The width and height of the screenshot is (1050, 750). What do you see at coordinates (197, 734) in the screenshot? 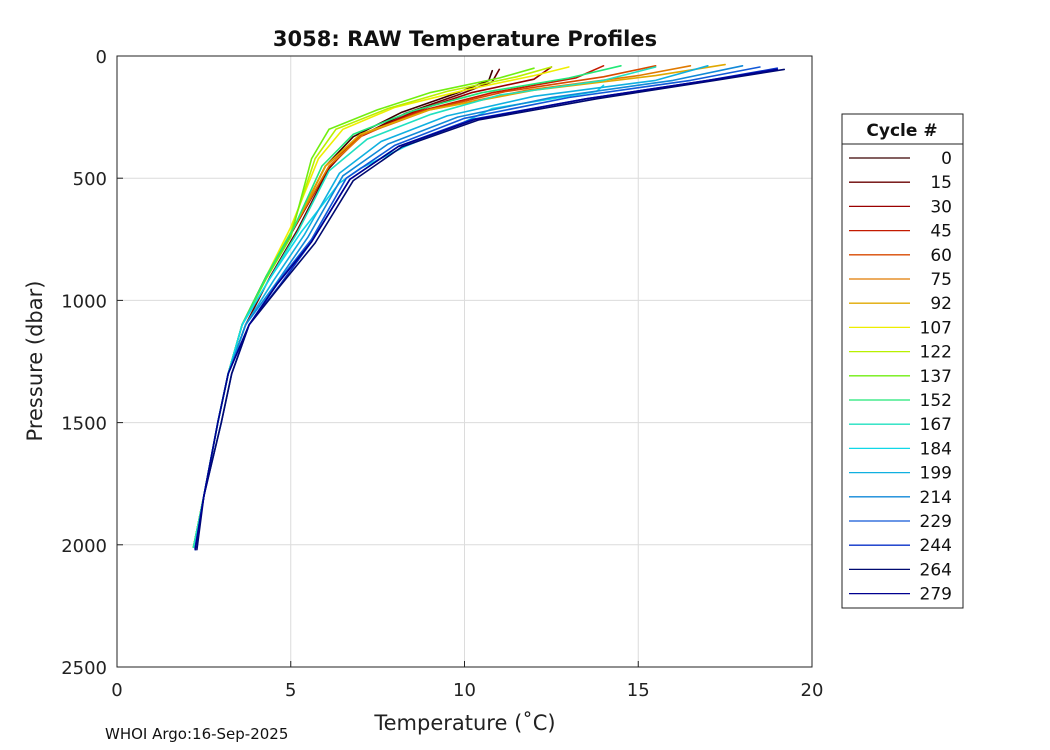
I see `footer-credit: WHOI Argo:16-Sep-2025` at bounding box center [197, 734].